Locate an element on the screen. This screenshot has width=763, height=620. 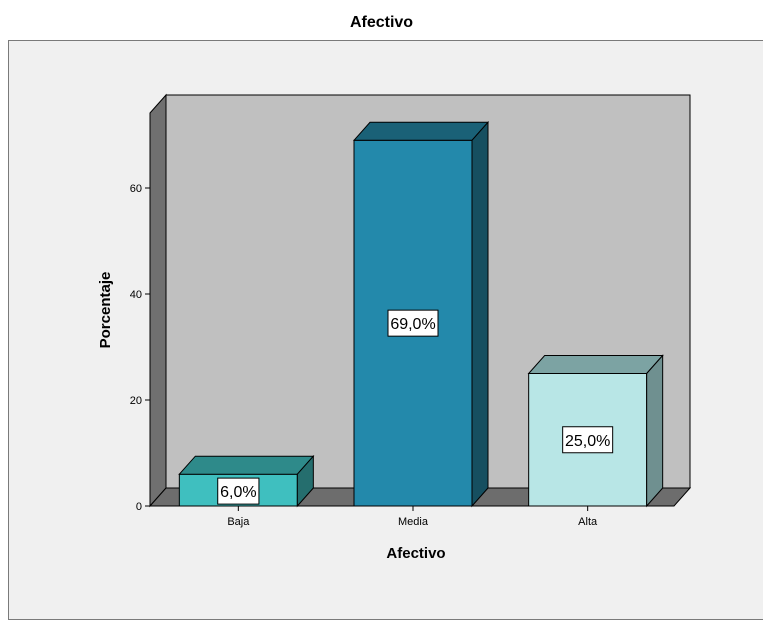
x-tick-label: Media is located at coordinates (413, 522).